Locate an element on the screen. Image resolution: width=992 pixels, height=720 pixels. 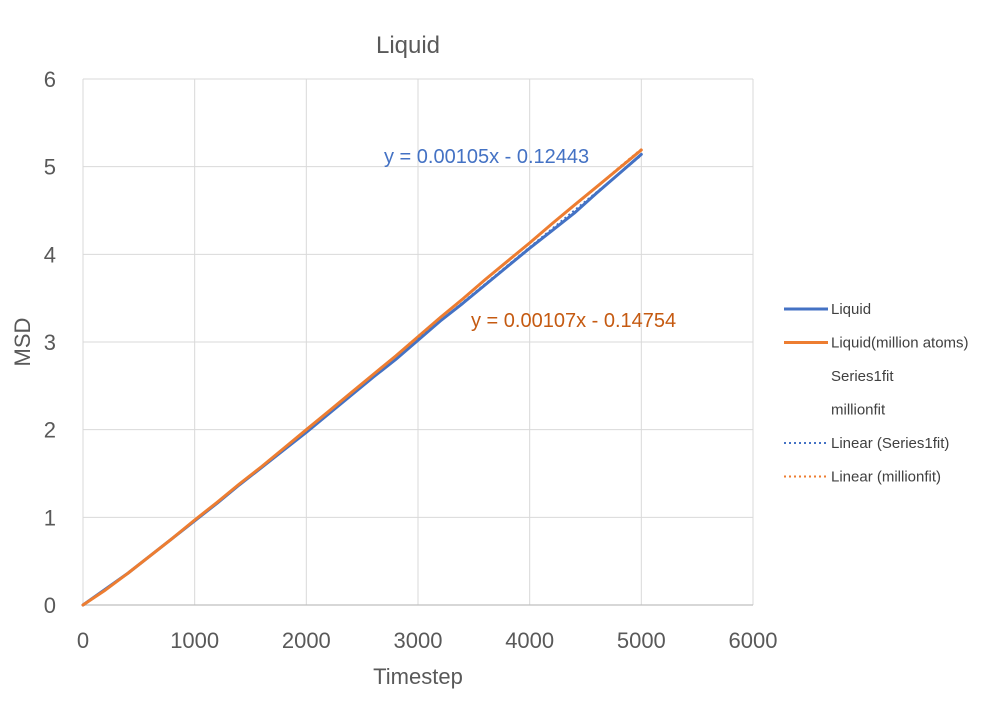
x-tick-label-3: 3000 is located at coordinates (418, 640).